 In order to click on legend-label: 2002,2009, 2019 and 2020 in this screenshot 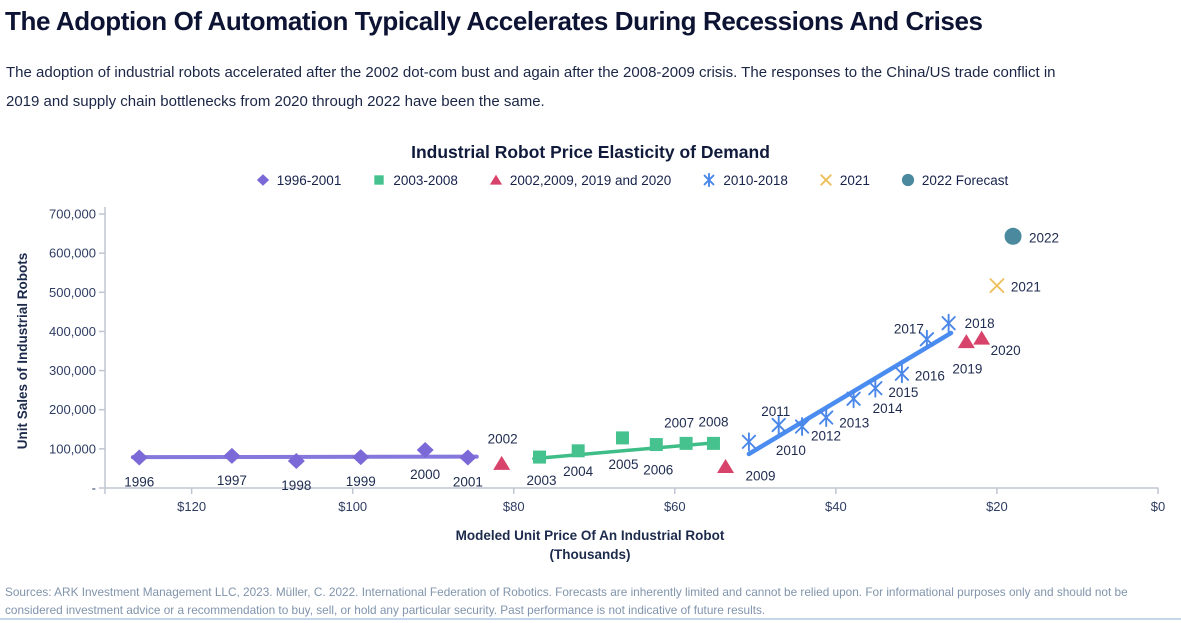, I will do `click(590, 180)`.